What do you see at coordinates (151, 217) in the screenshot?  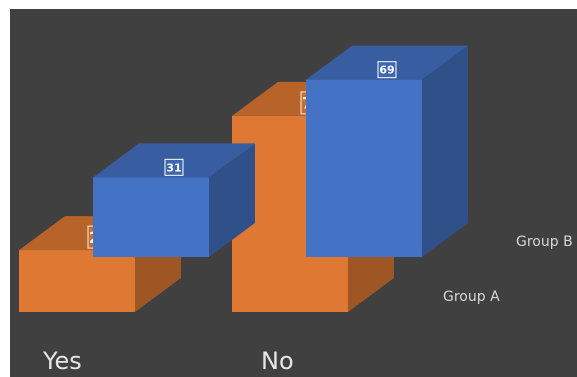 I see `bar-front-group-a-yes` at bounding box center [151, 217].